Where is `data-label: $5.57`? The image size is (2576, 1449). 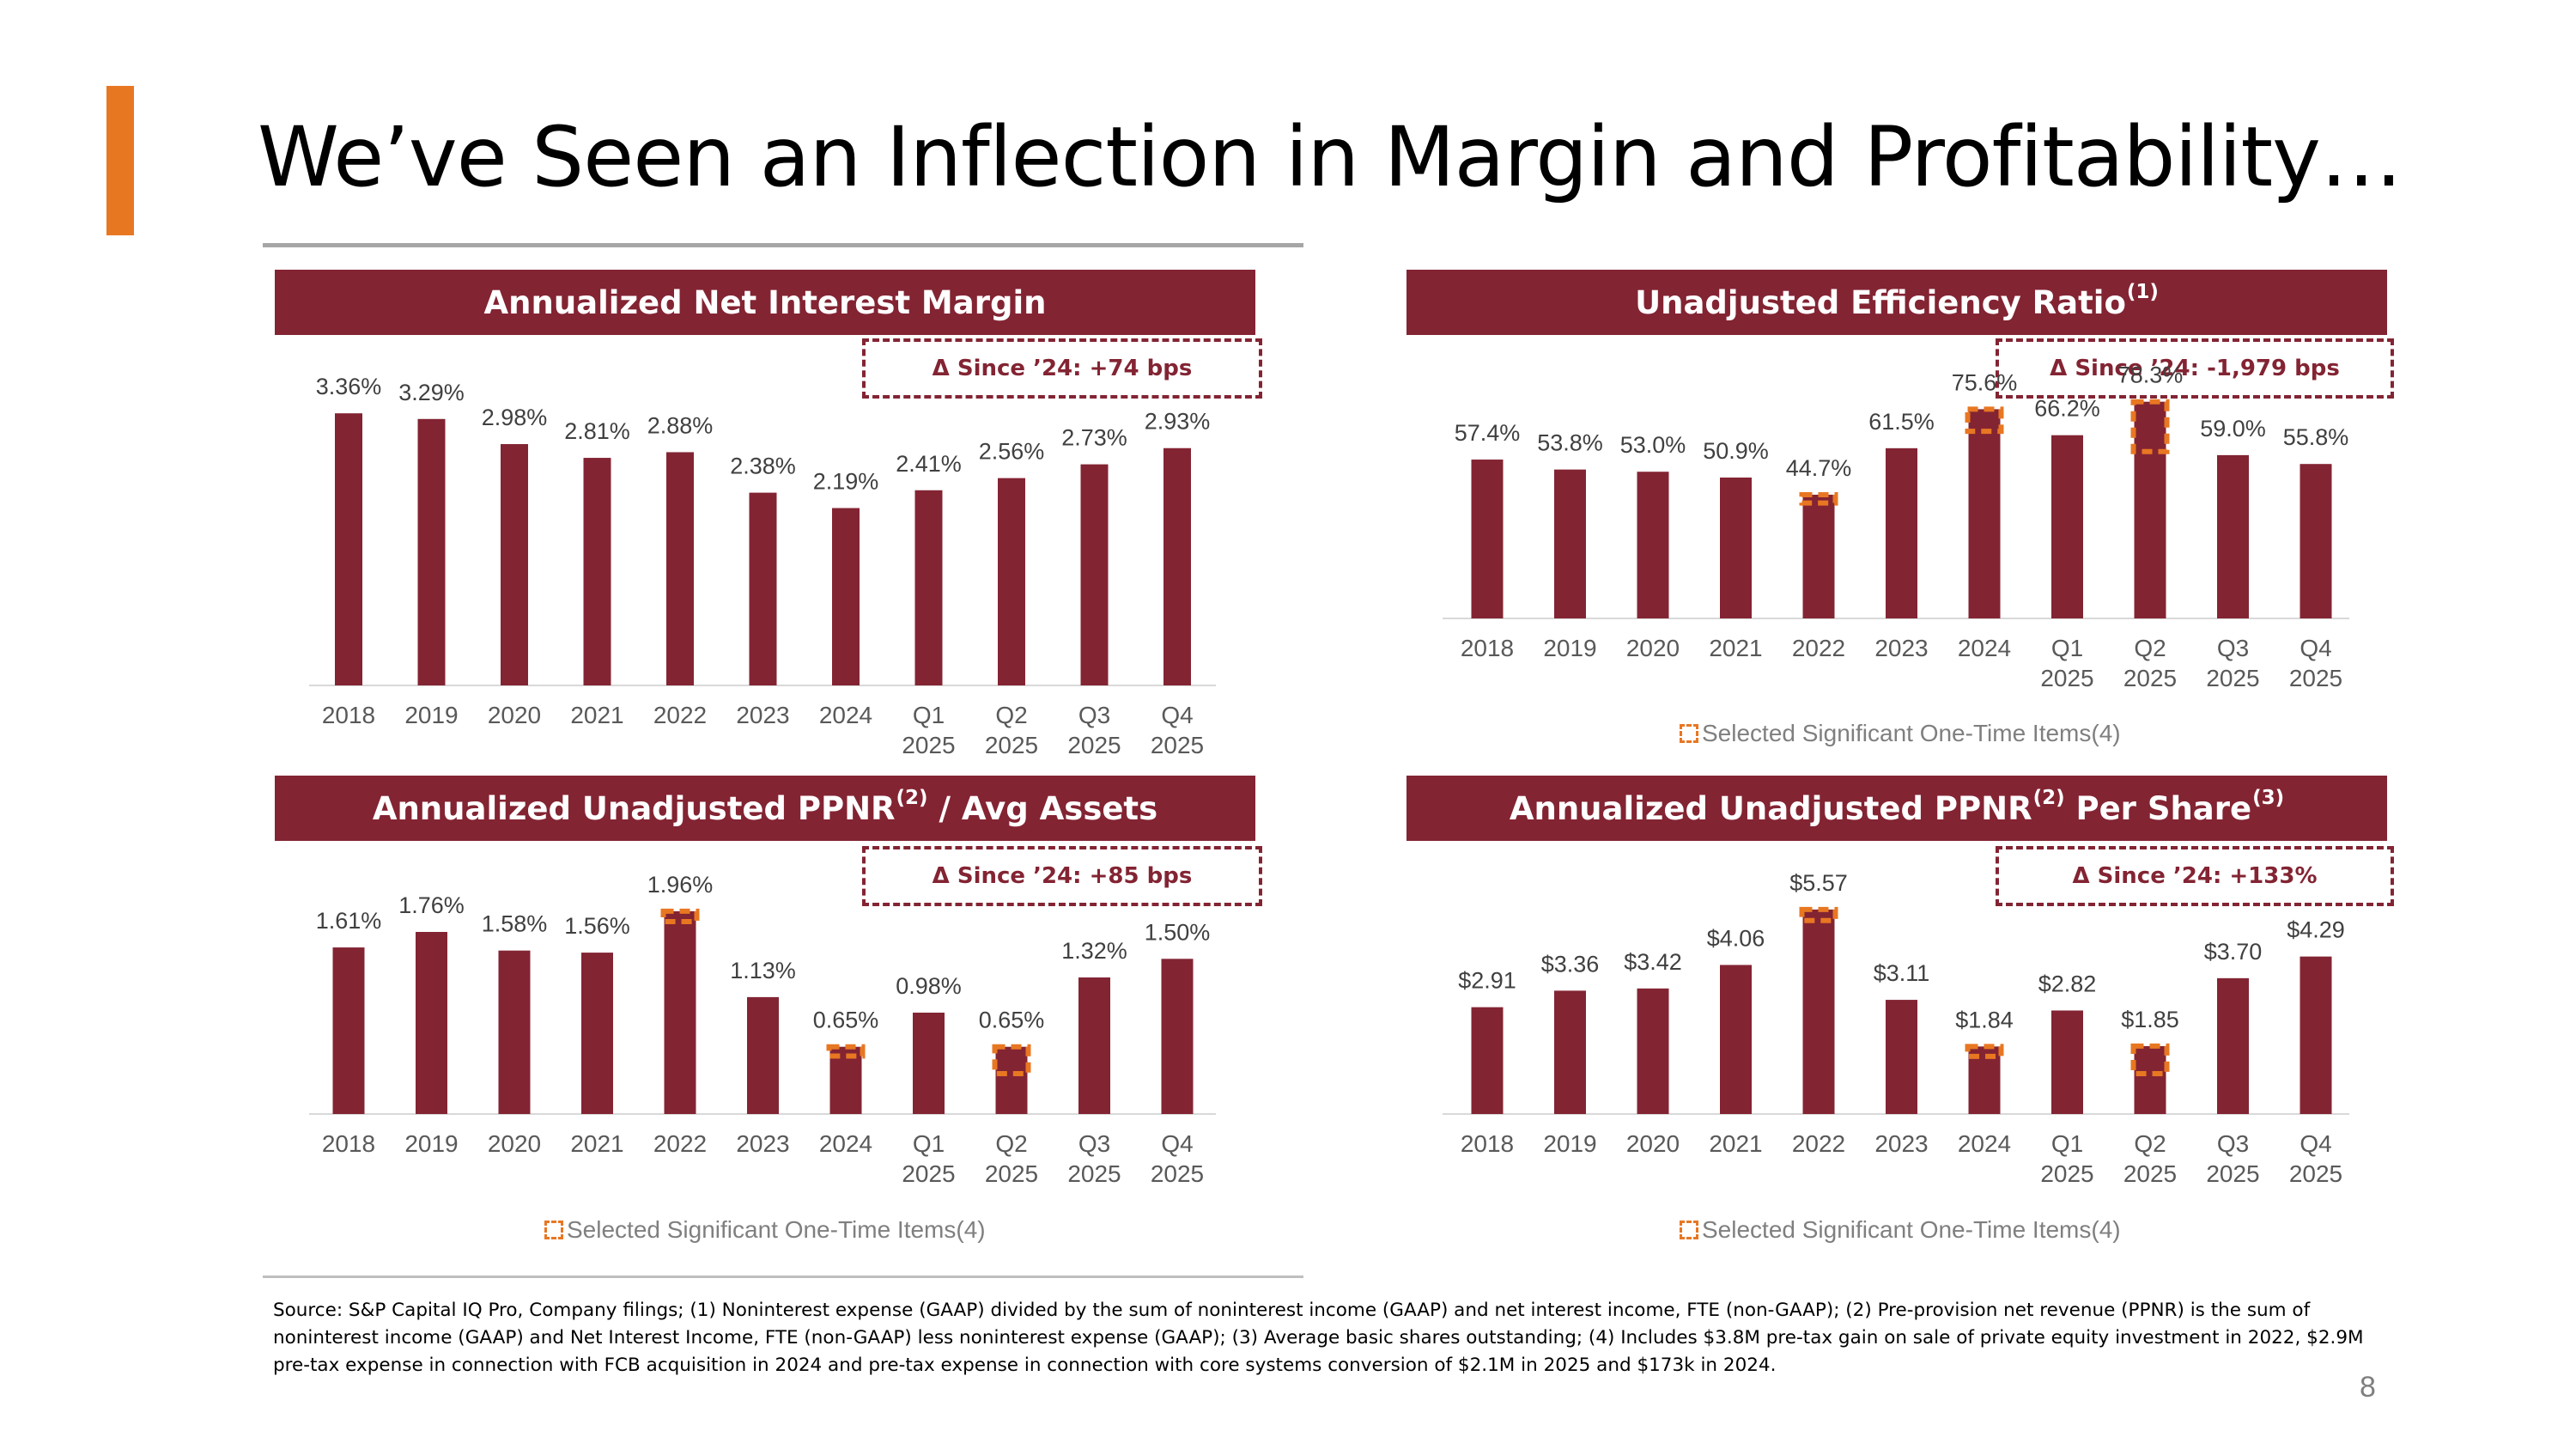 data-label: $5.57 is located at coordinates (1819, 883).